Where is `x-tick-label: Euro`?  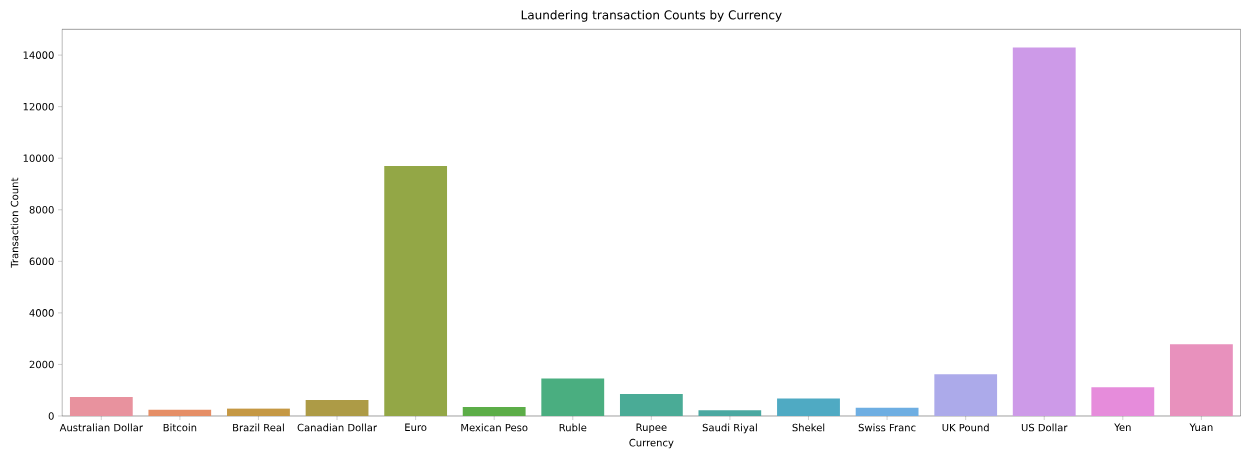 x-tick-label: Euro is located at coordinates (416, 427).